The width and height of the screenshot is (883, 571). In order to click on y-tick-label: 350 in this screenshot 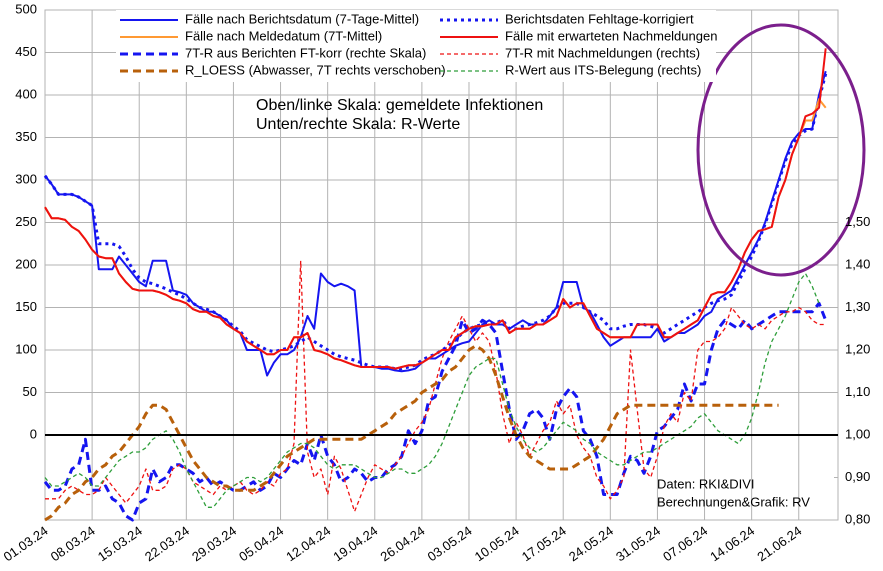, I will do `click(26, 136)`.